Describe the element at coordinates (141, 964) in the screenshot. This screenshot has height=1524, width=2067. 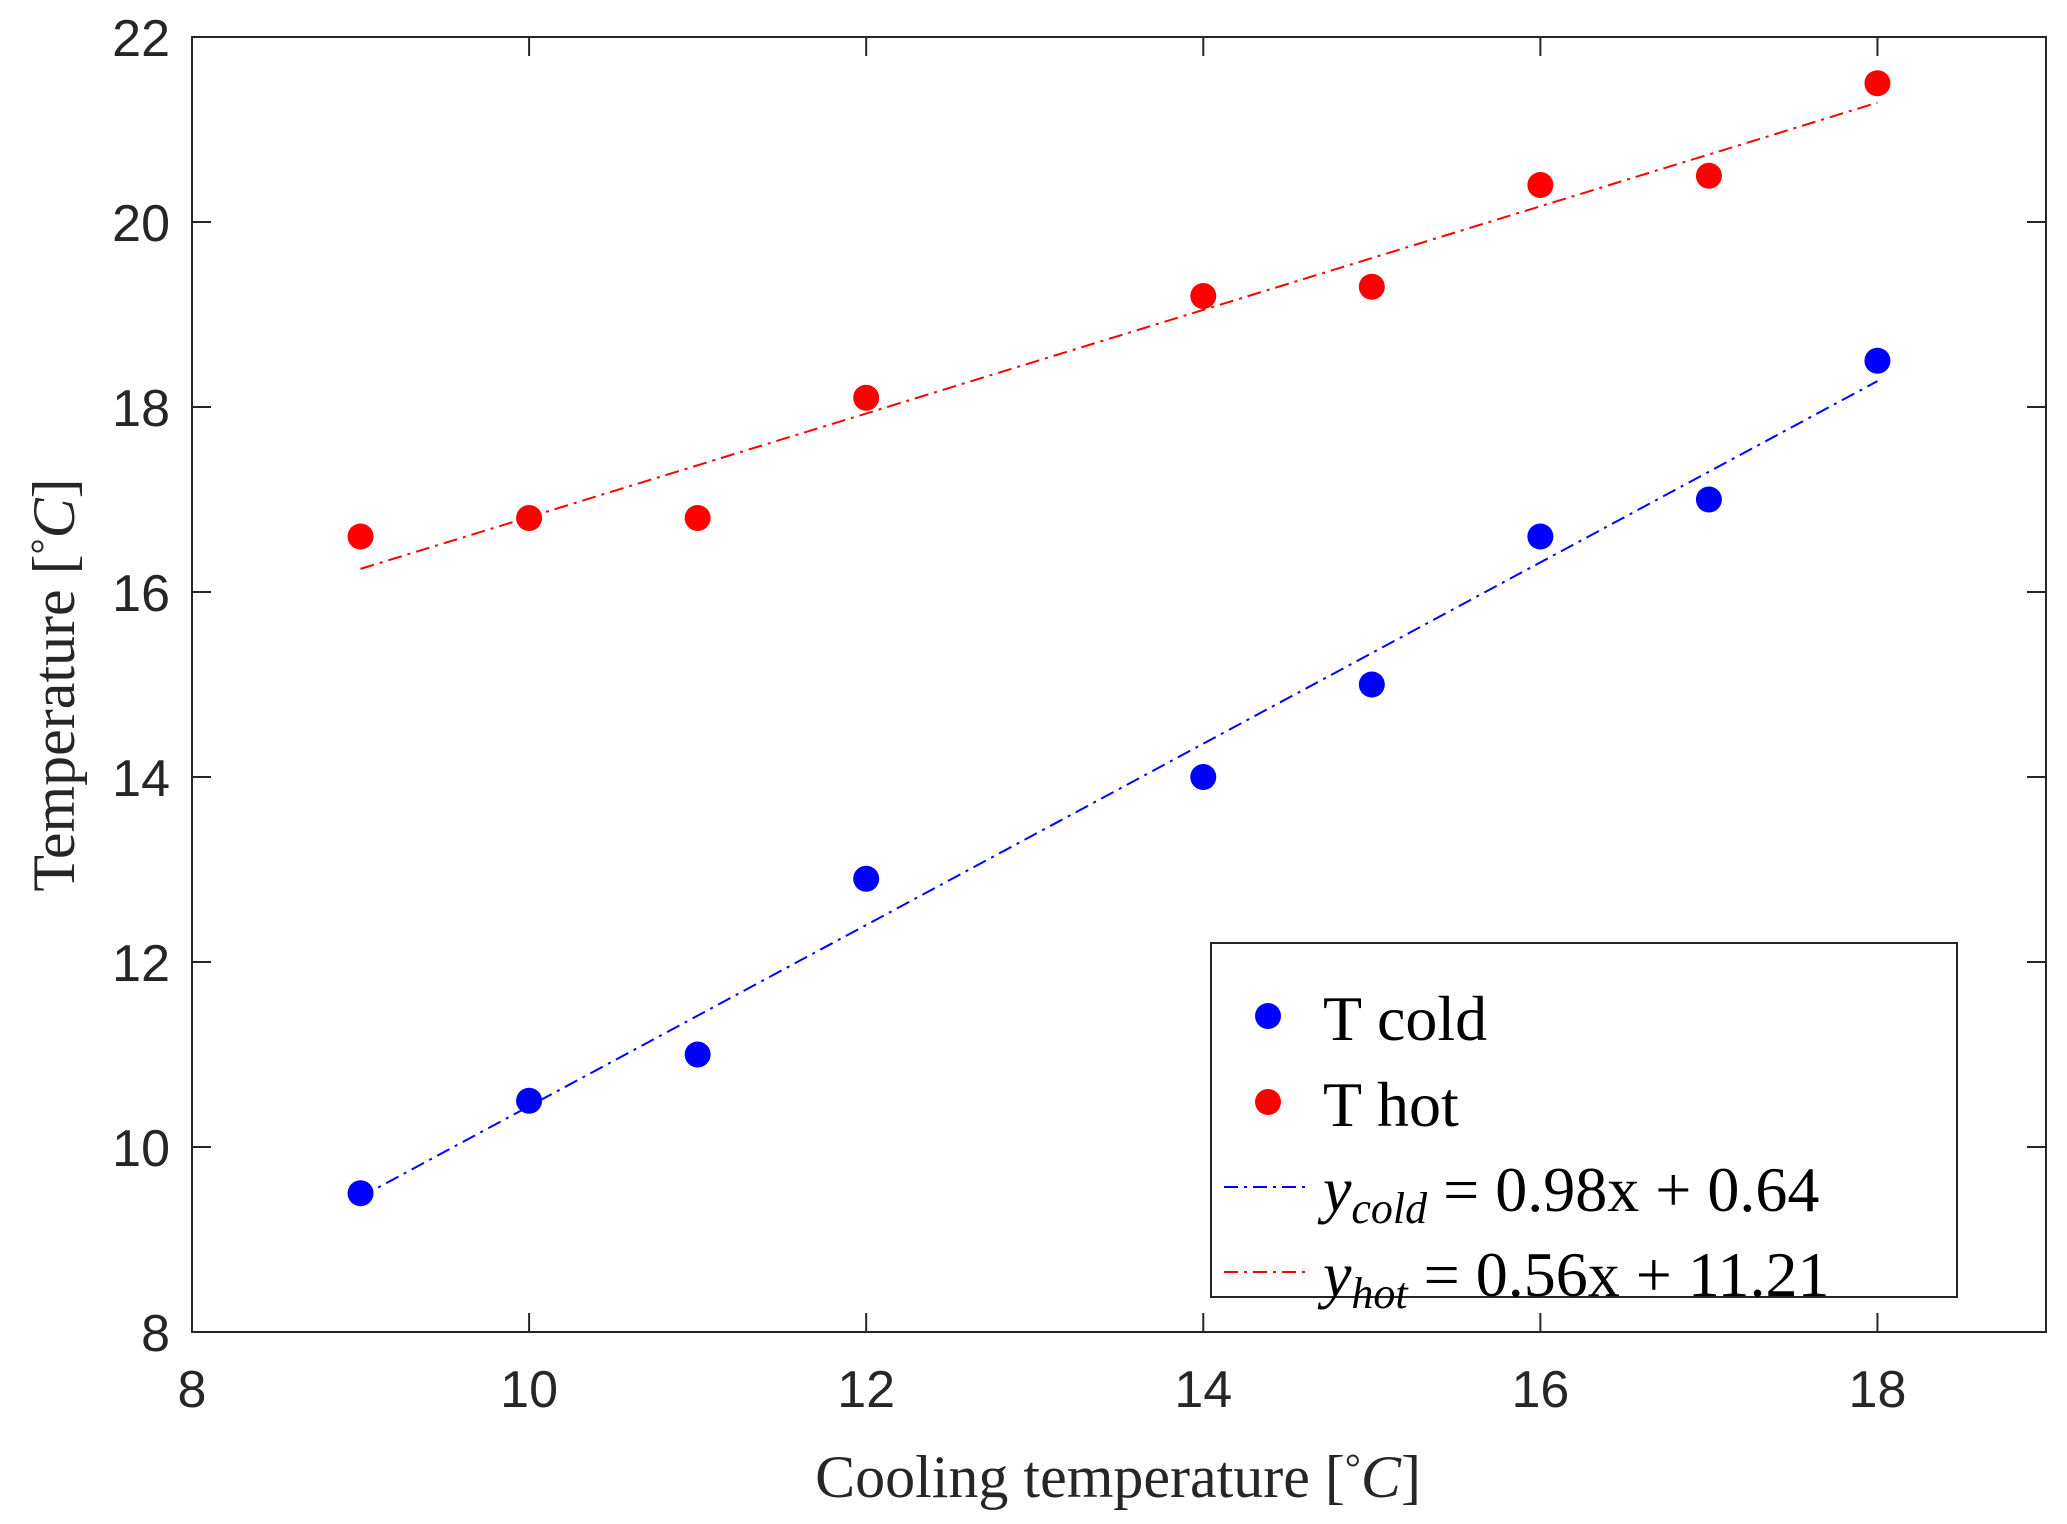
I see `y-tick-label: 12` at that location.